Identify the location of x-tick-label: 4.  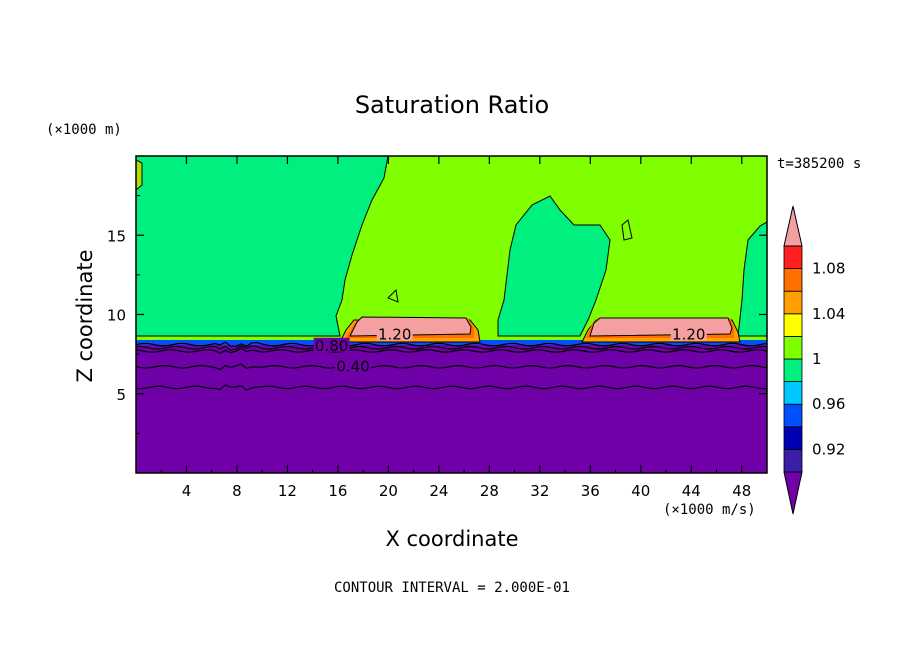
(187, 491).